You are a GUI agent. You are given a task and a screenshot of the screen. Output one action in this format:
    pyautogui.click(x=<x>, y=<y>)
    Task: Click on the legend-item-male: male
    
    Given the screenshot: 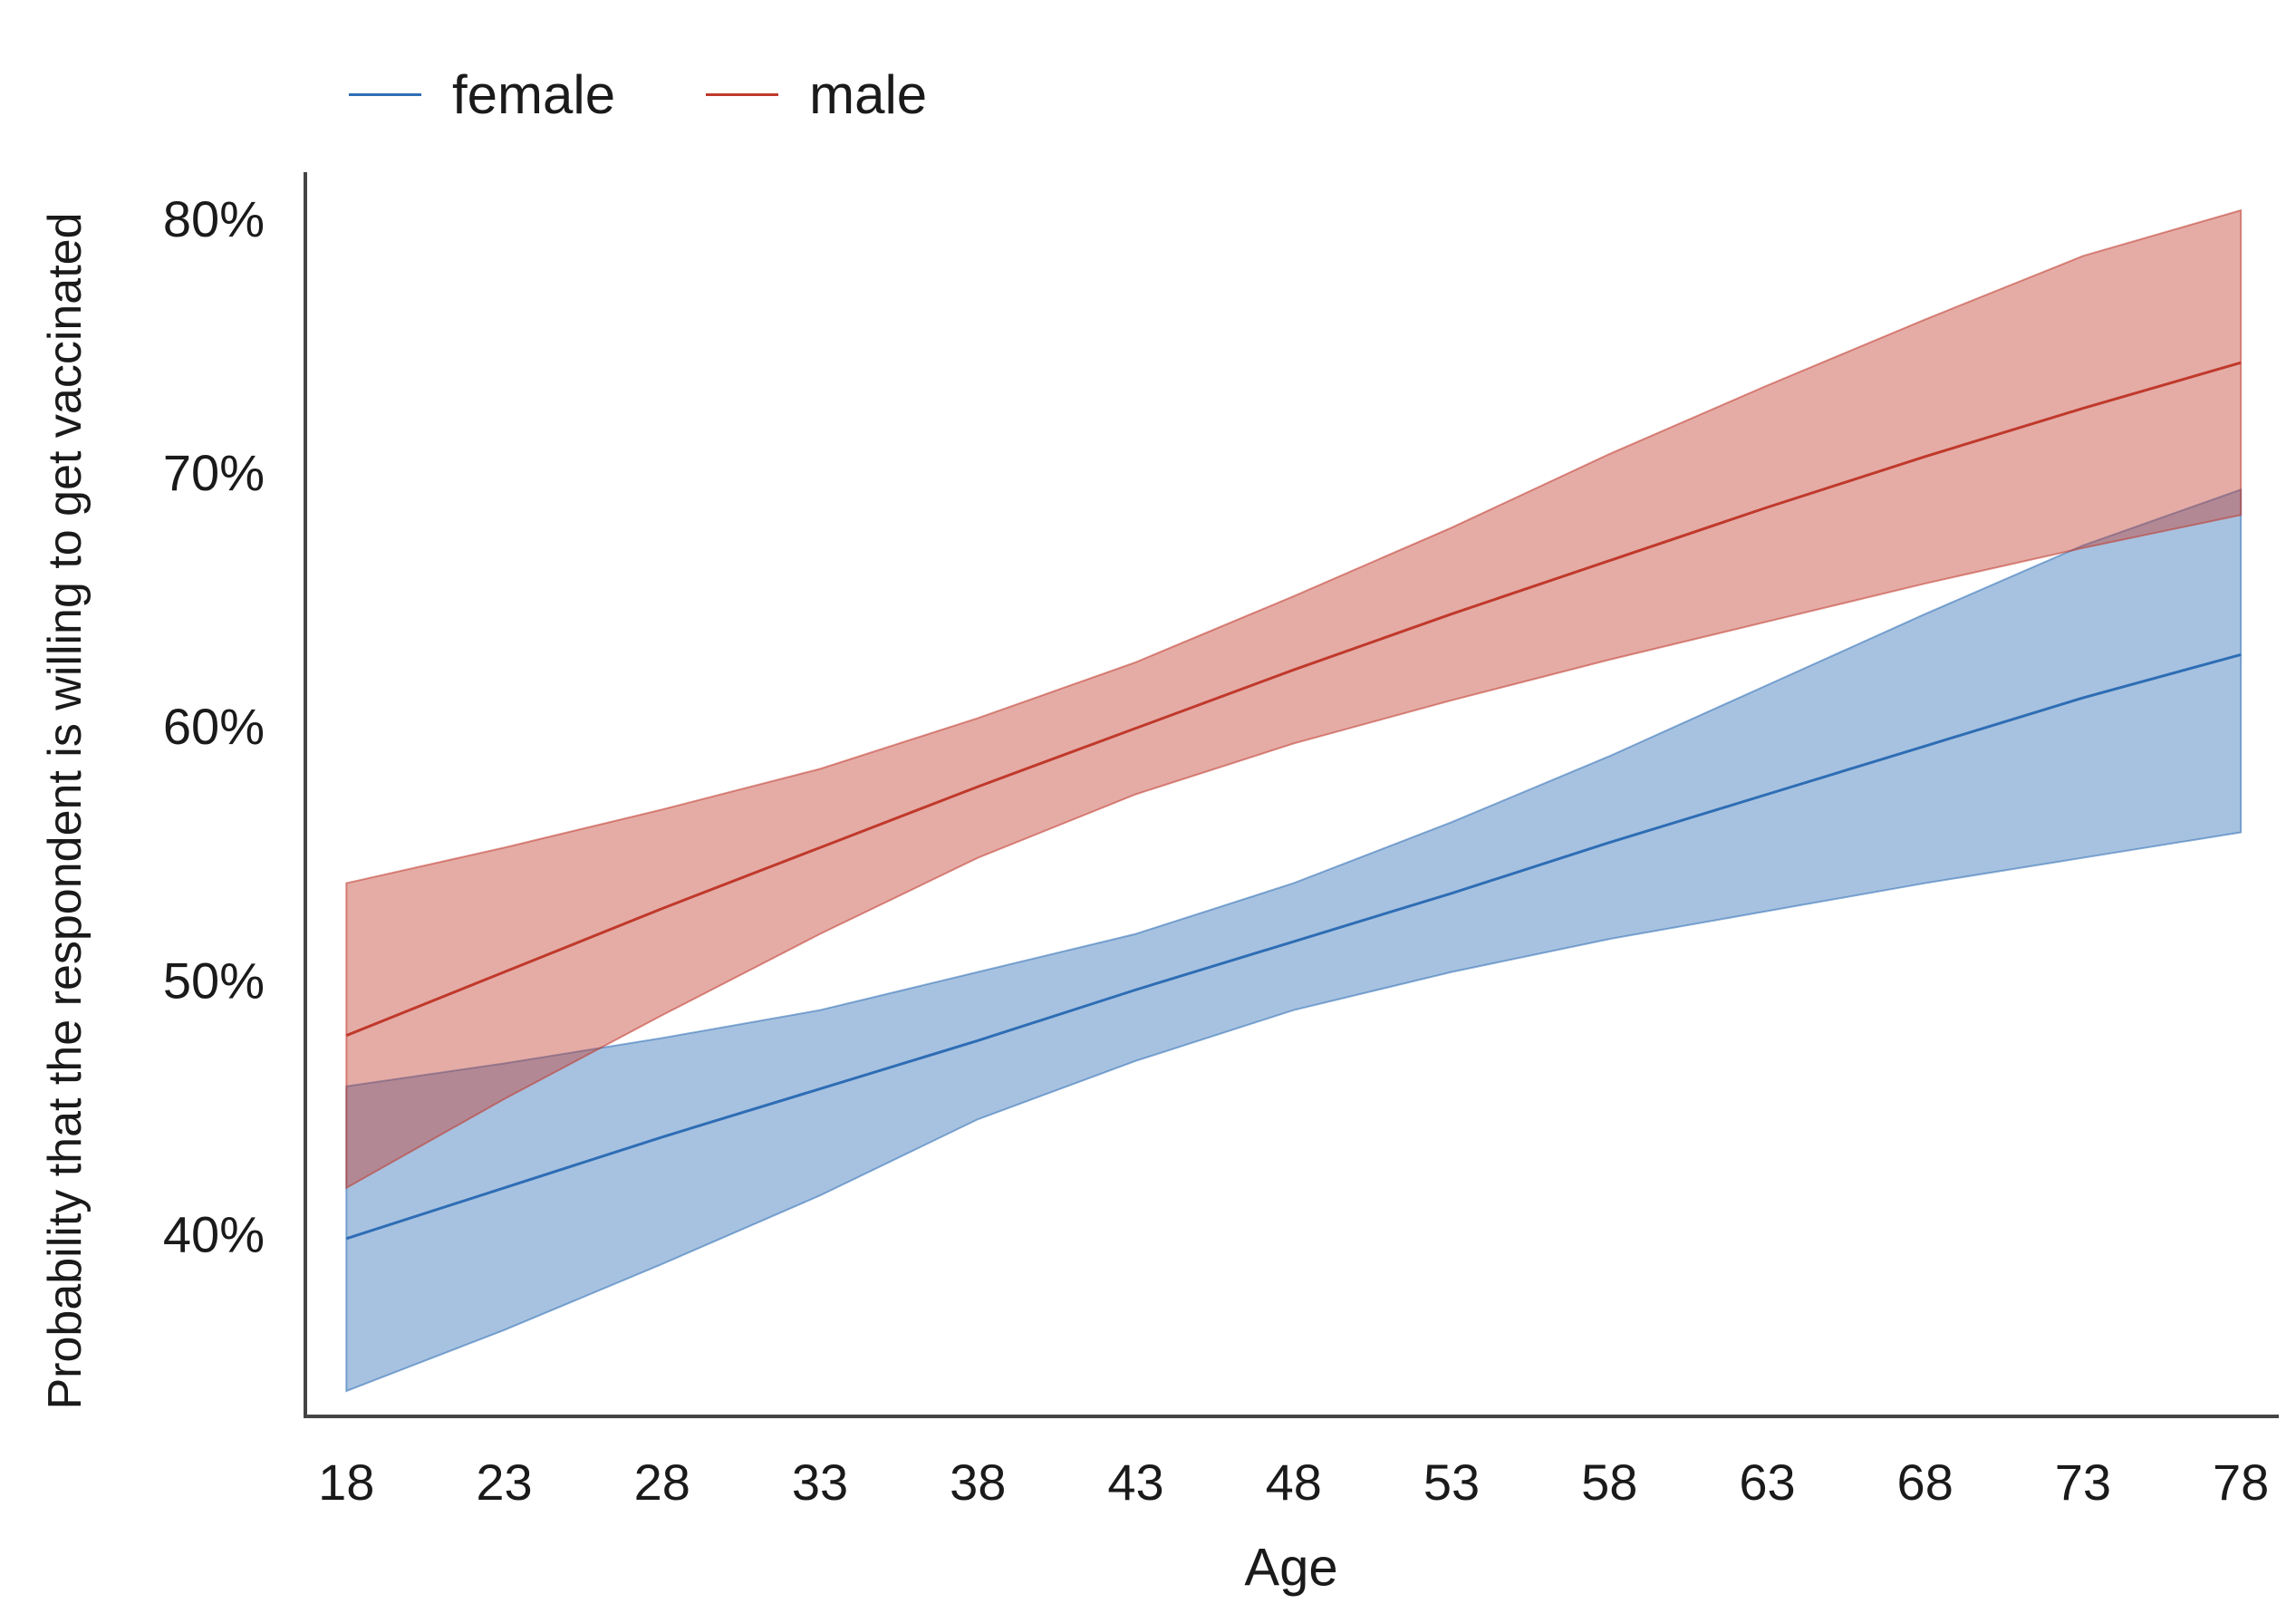 What is the action you would take?
    pyautogui.click(x=817, y=94)
    